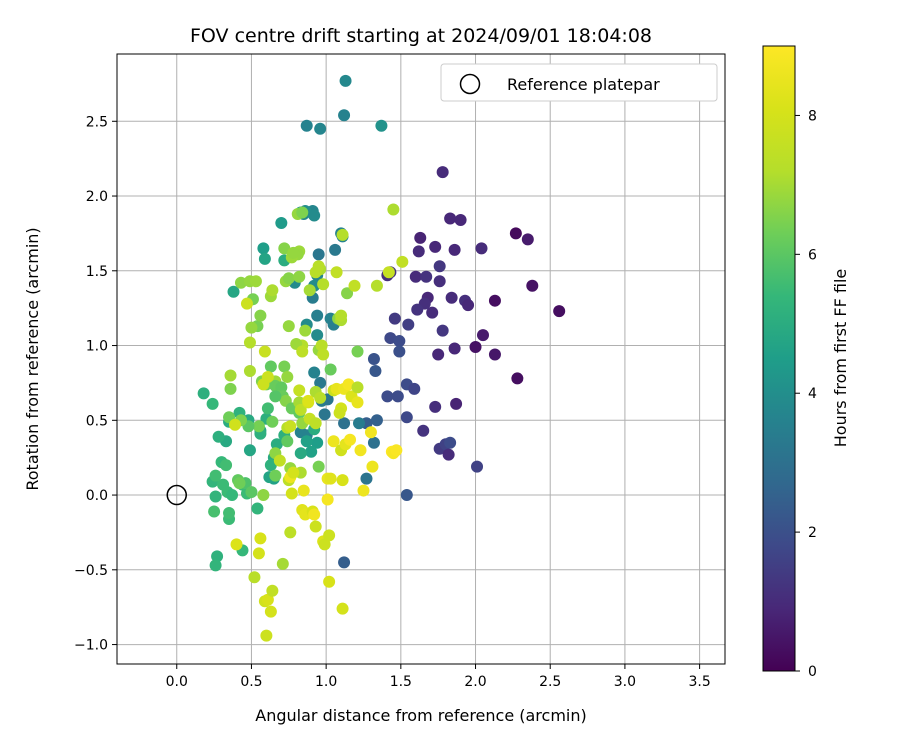 The height and width of the screenshot is (750, 900). Describe the element at coordinates (806, 394) in the screenshot. I see `colorbar-ticks: 0 2 4 6 8` at that location.